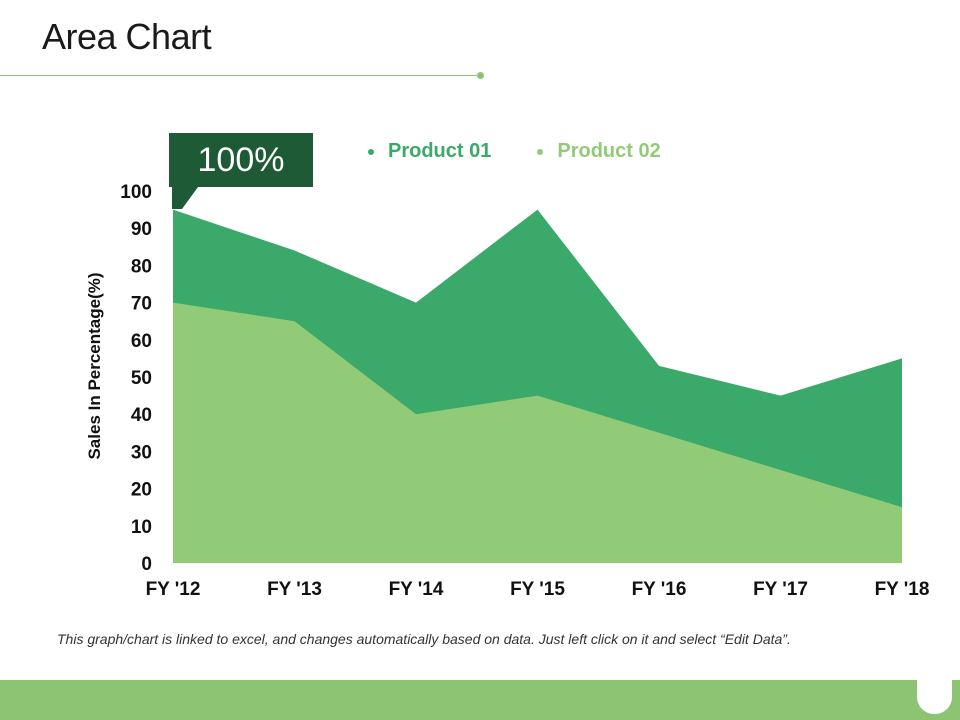  What do you see at coordinates (173, 589) in the screenshot?
I see `x-tick-label: FY '12` at bounding box center [173, 589].